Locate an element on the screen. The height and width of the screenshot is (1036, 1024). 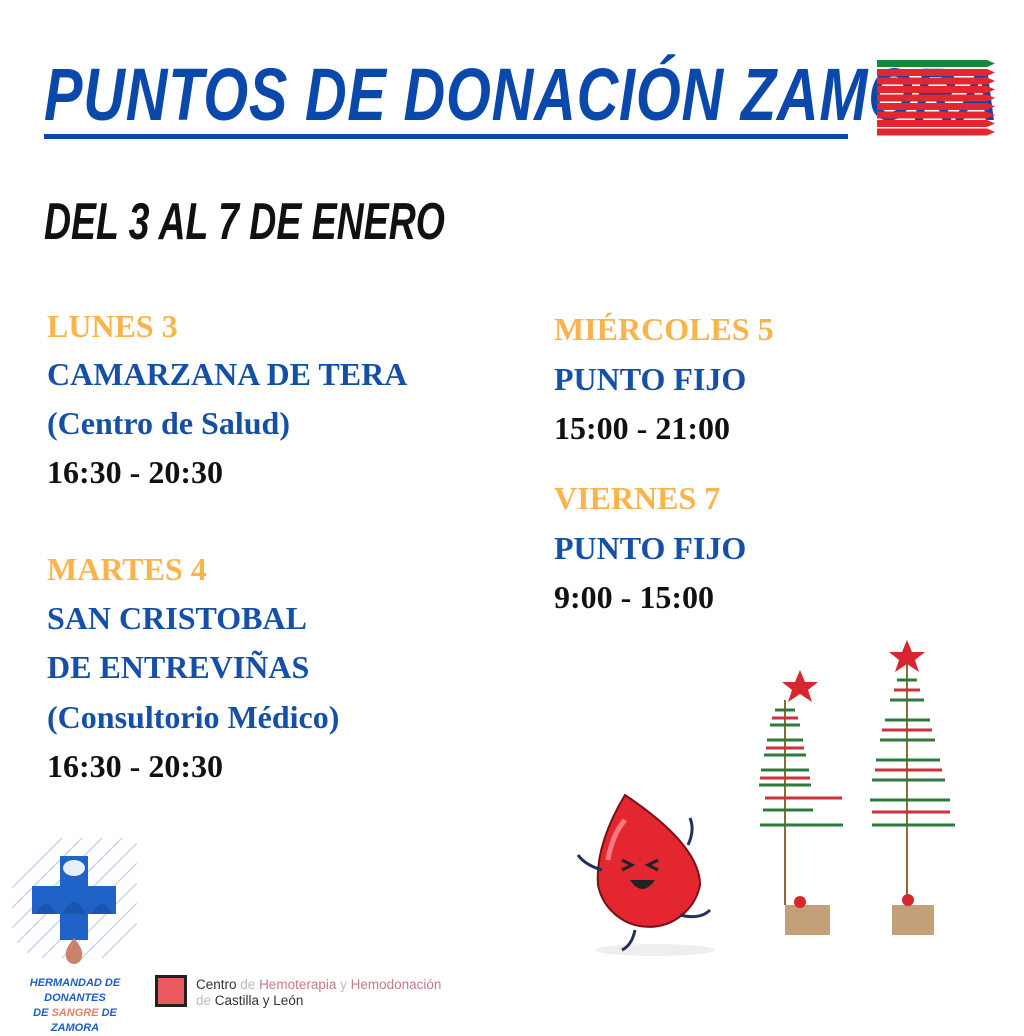
place-label: (Consultorio Médico) is located at coordinates (193, 717).